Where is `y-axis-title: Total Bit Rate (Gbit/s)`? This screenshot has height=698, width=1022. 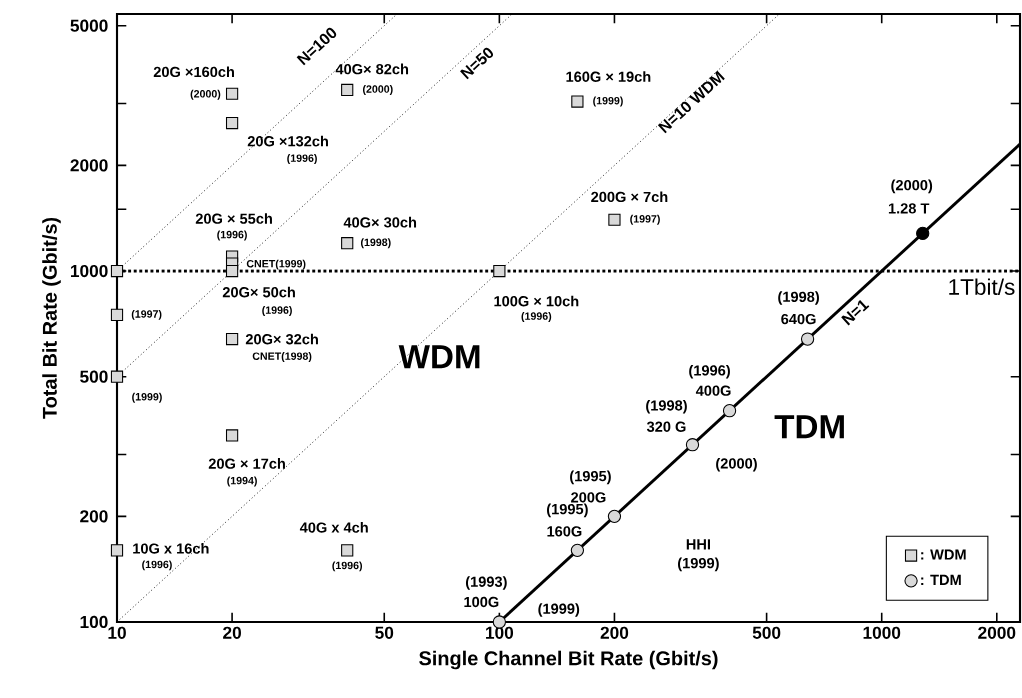
y-axis-title: Total Bit Rate (Gbit/s) is located at coordinates (51, 318).